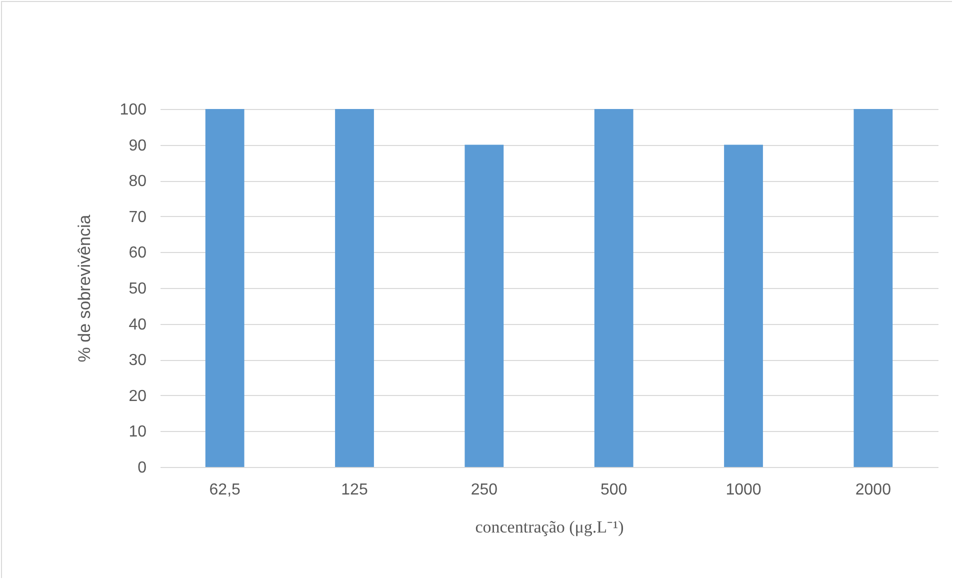  I want to click on y-tick-label: 20, so click(137, 396).